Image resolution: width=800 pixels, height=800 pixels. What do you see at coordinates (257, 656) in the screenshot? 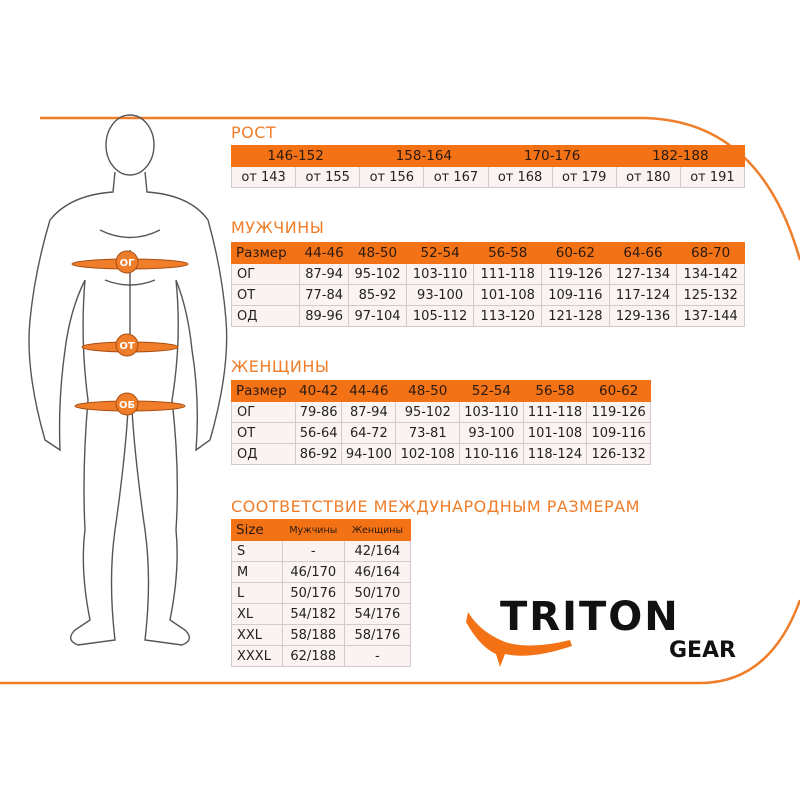
I see `intl-cell: XXXL` at bounding box center [257, 656].